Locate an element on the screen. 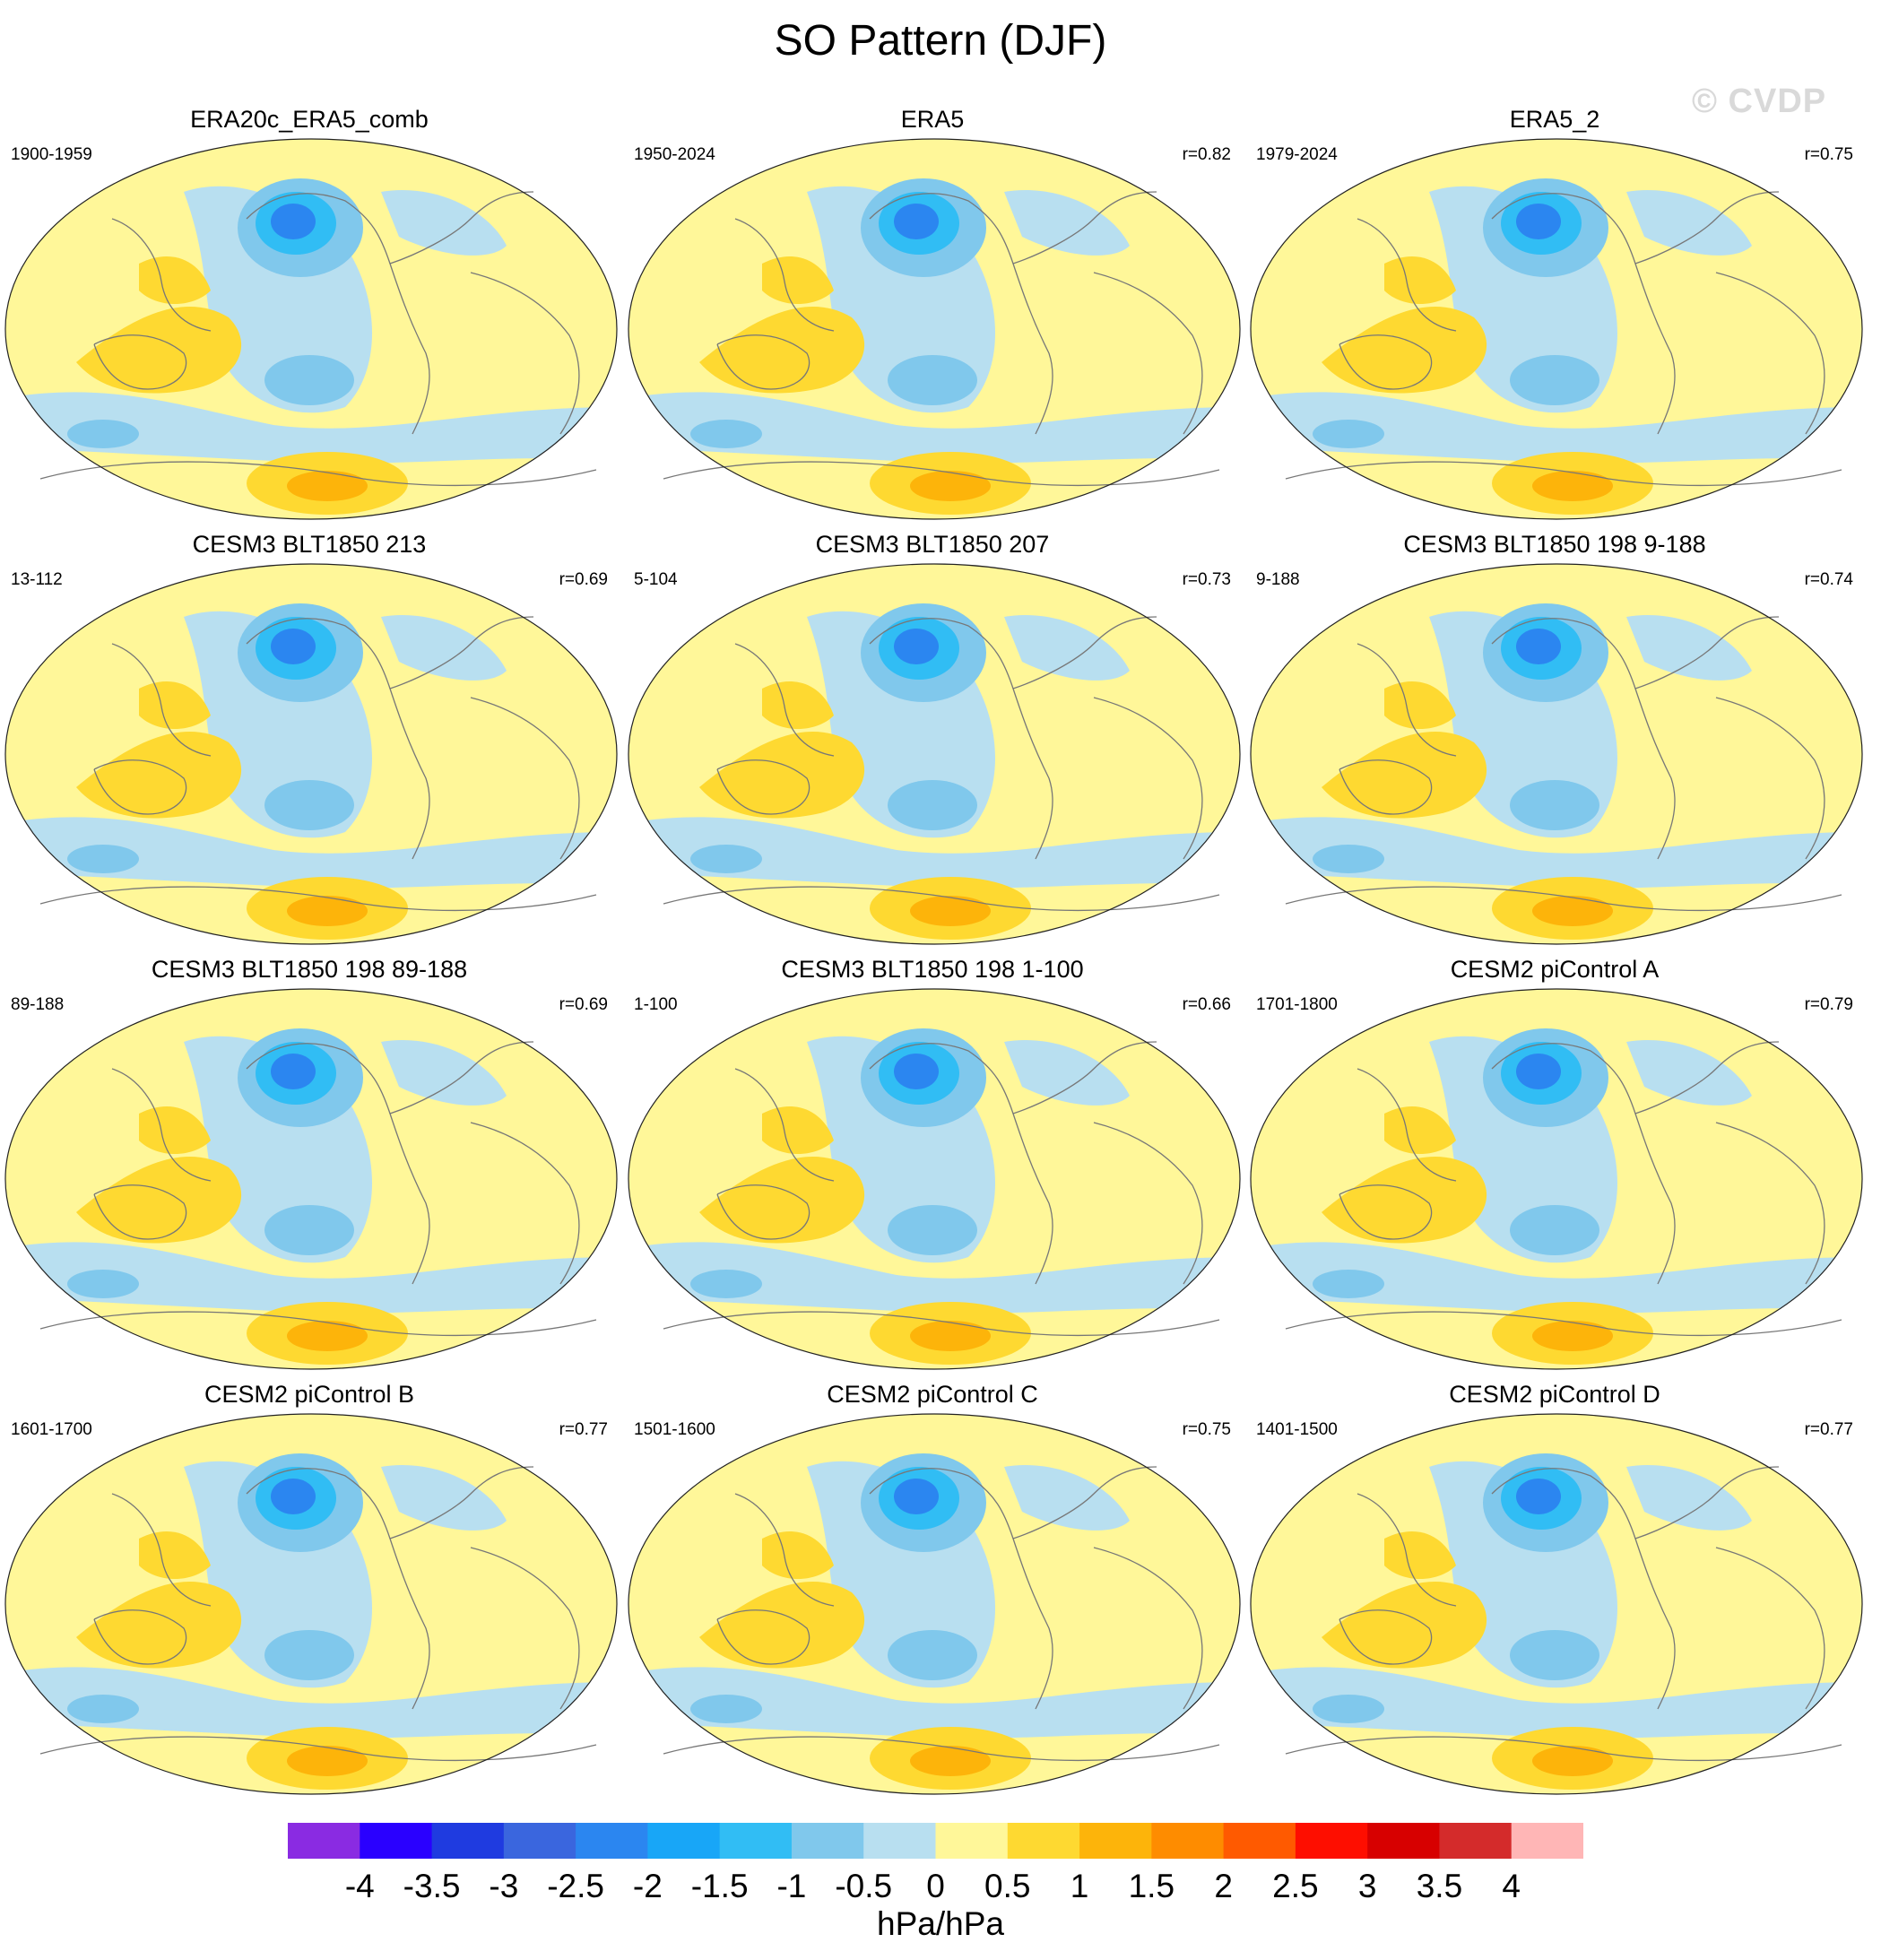  world-map is located at coordinates (1556, 754).